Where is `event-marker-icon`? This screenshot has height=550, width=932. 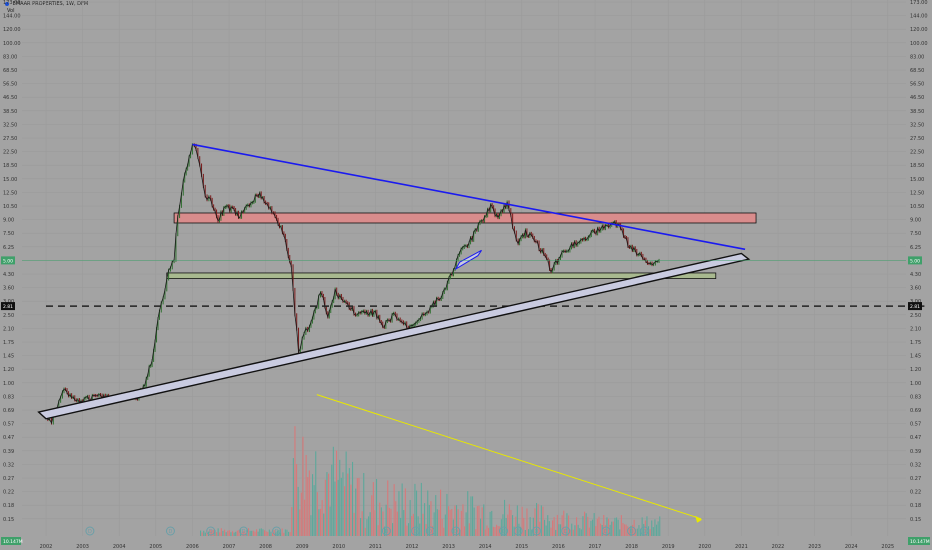 event-marker-icon is located at coordinates (90, 531).